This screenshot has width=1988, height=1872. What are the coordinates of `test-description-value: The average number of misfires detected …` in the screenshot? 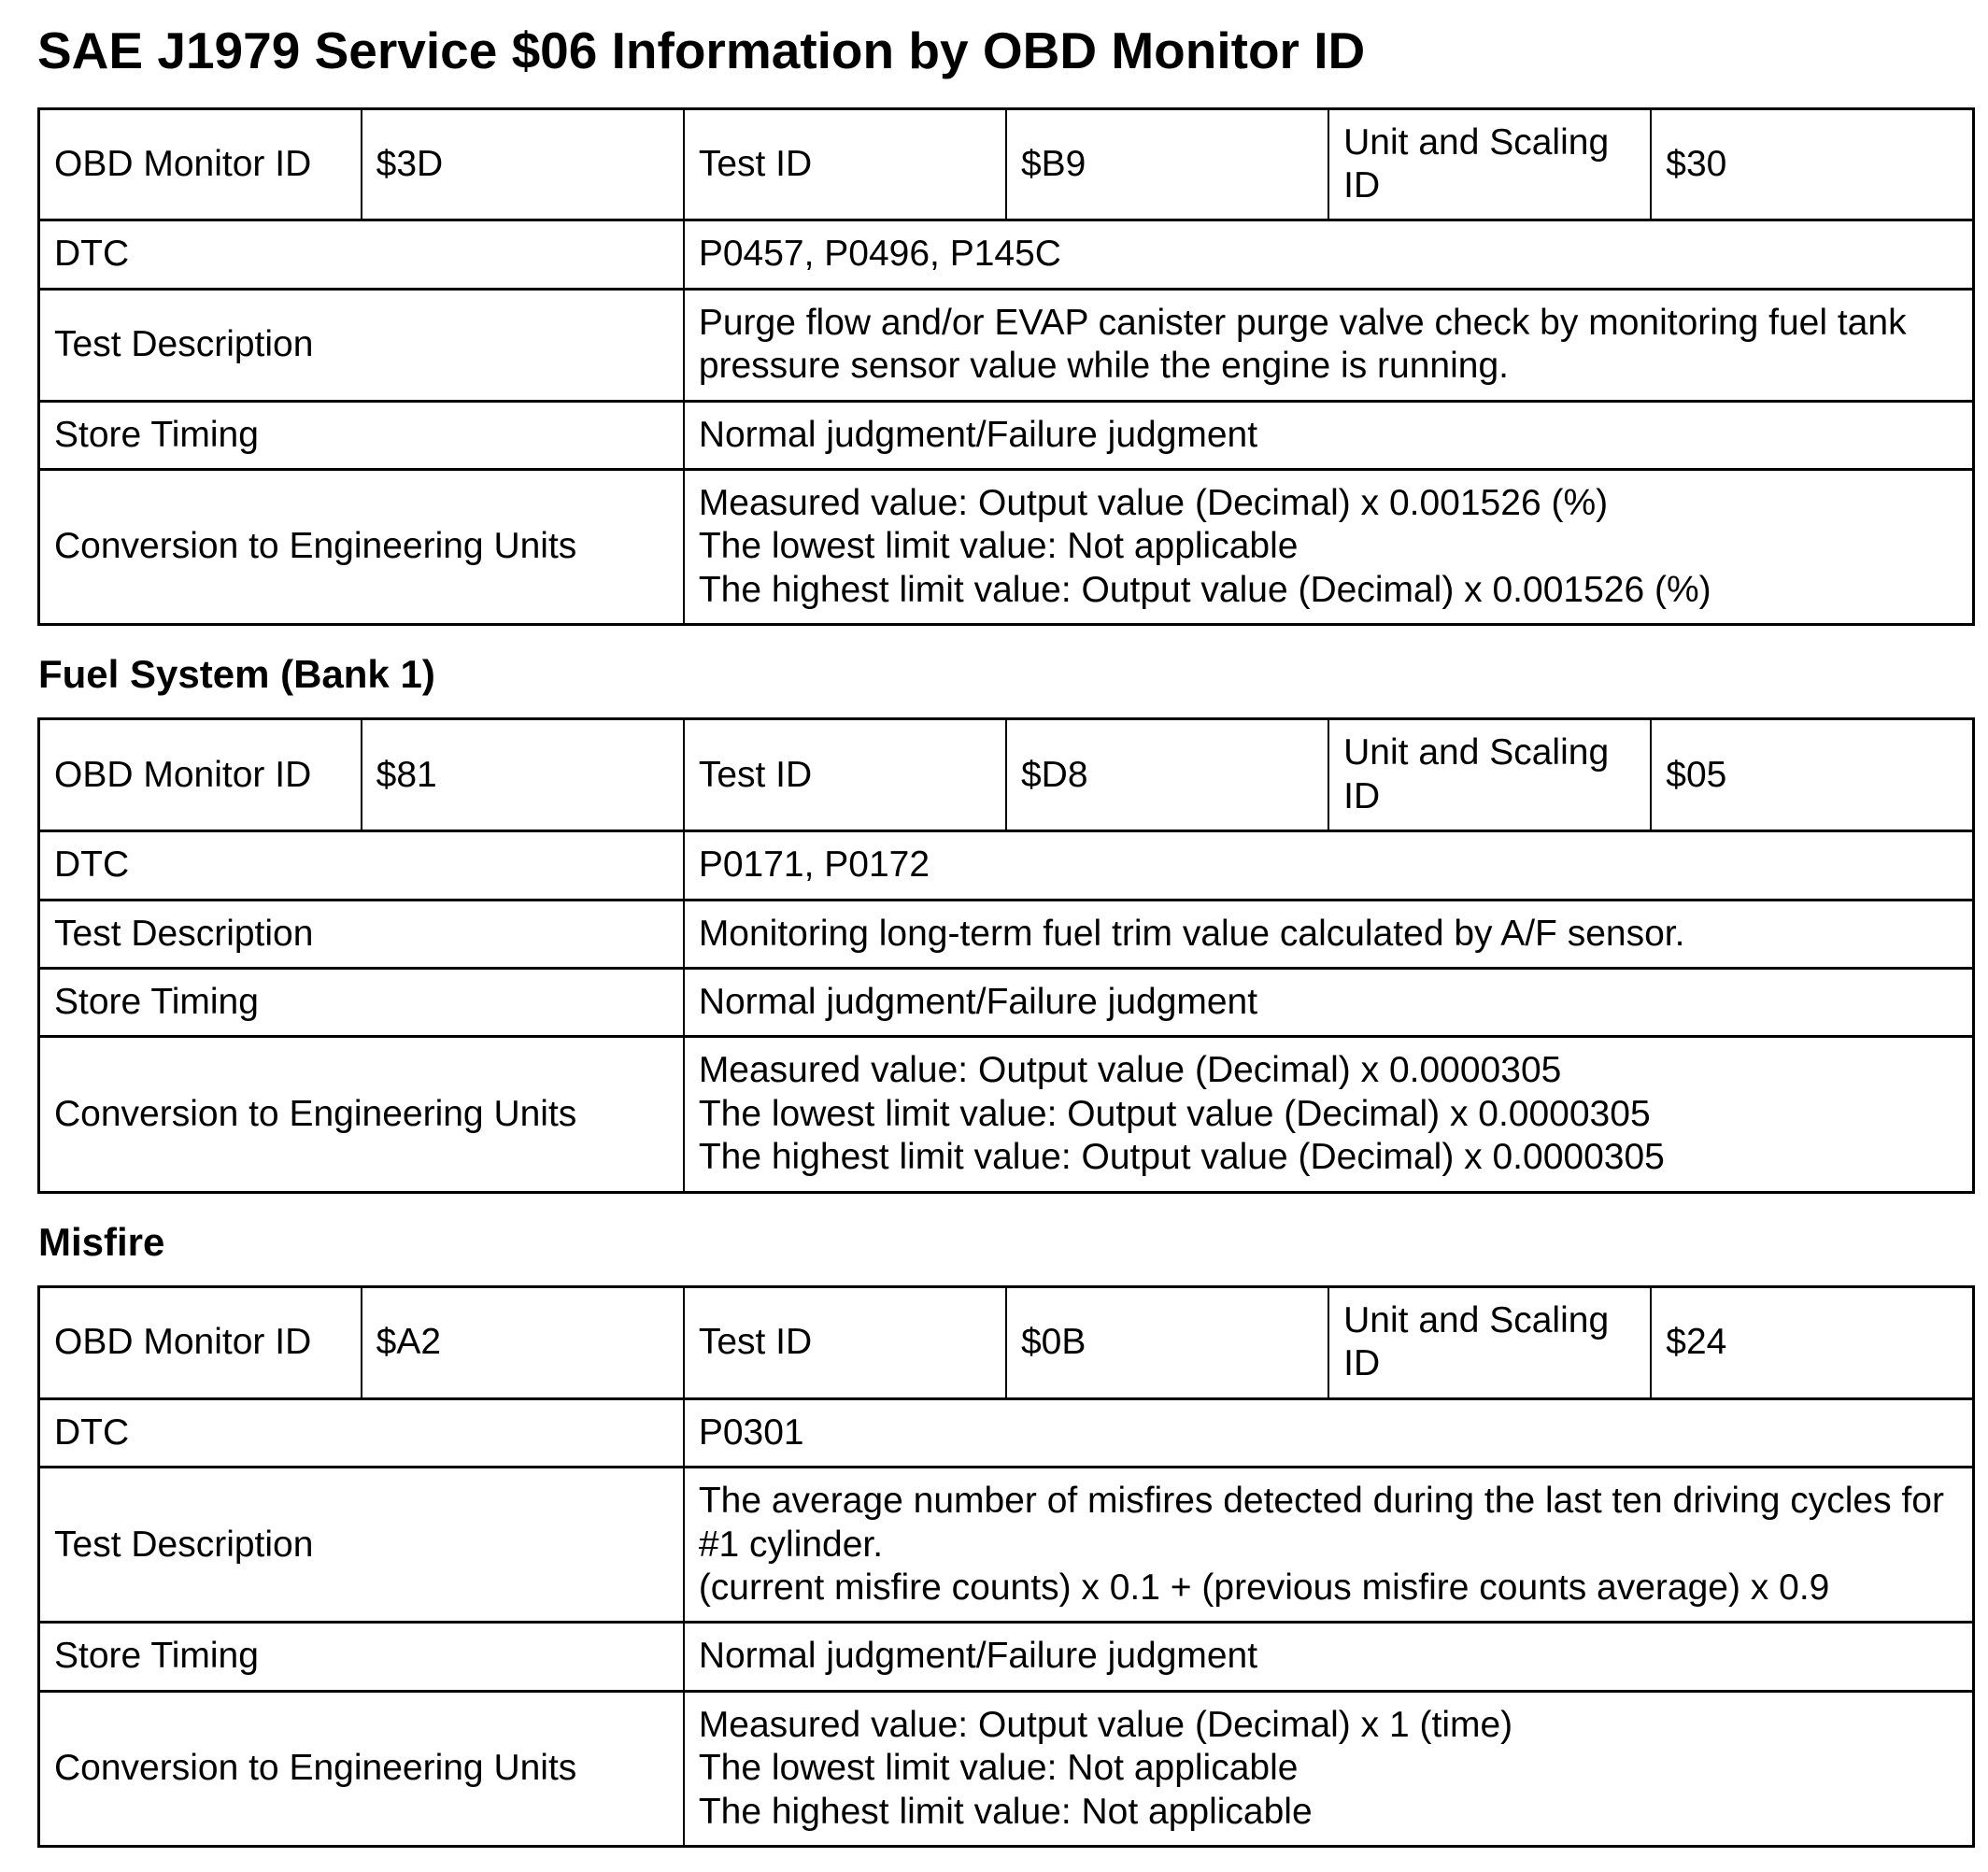 It's located at (1328, 1545).